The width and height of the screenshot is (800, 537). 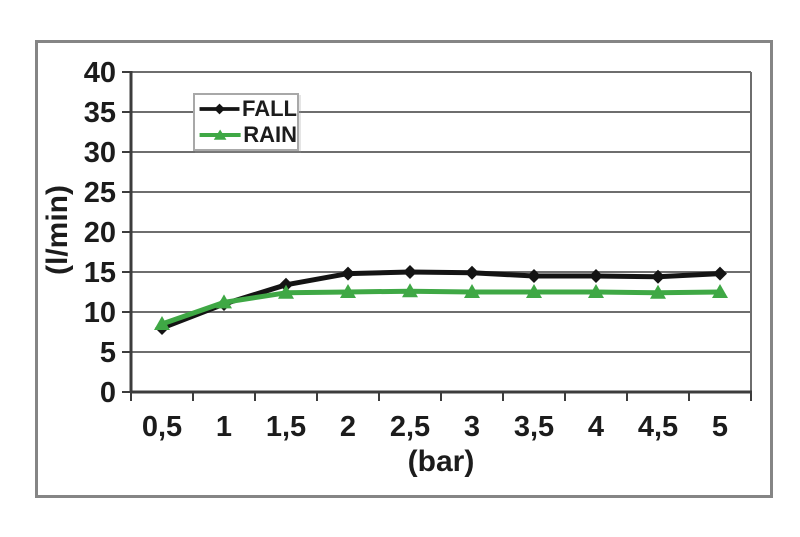 I want to click on legend-item-fall: FALL, so click(x=247, y=108).